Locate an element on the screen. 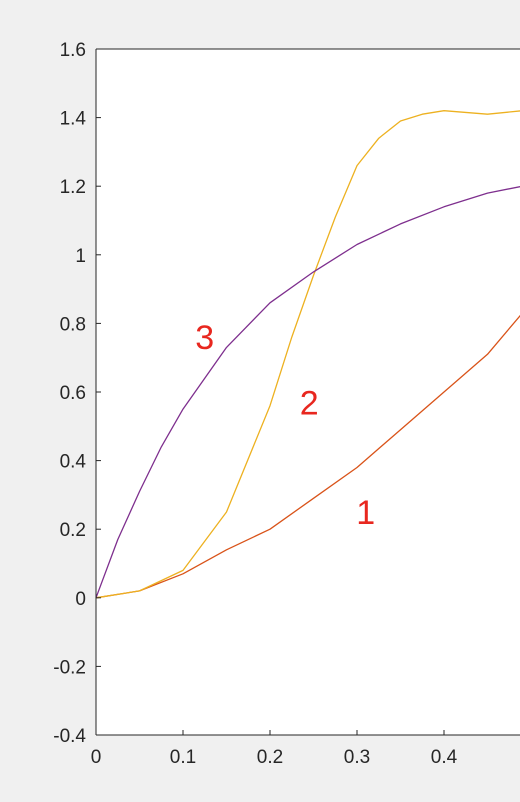 The image size is (520, 802). x-tick-label: 0.4 is located at coordinates (444, 757).